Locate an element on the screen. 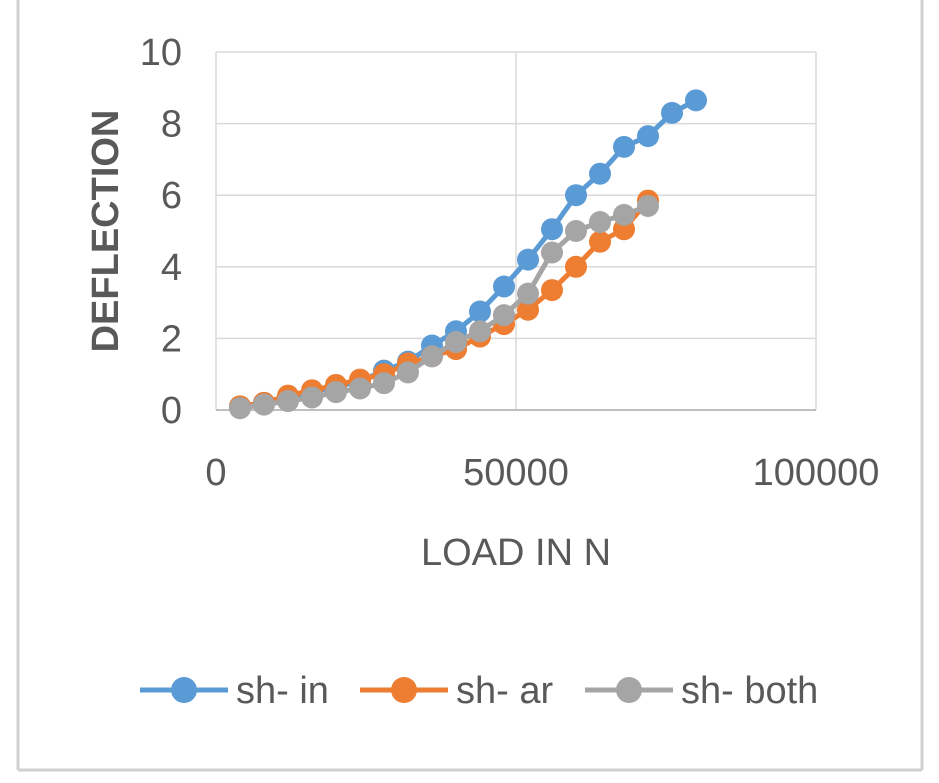 The width and height of the screenshot is (939, 783). x-axis-title: LOAD IN N is located at coordinates (516, 553).